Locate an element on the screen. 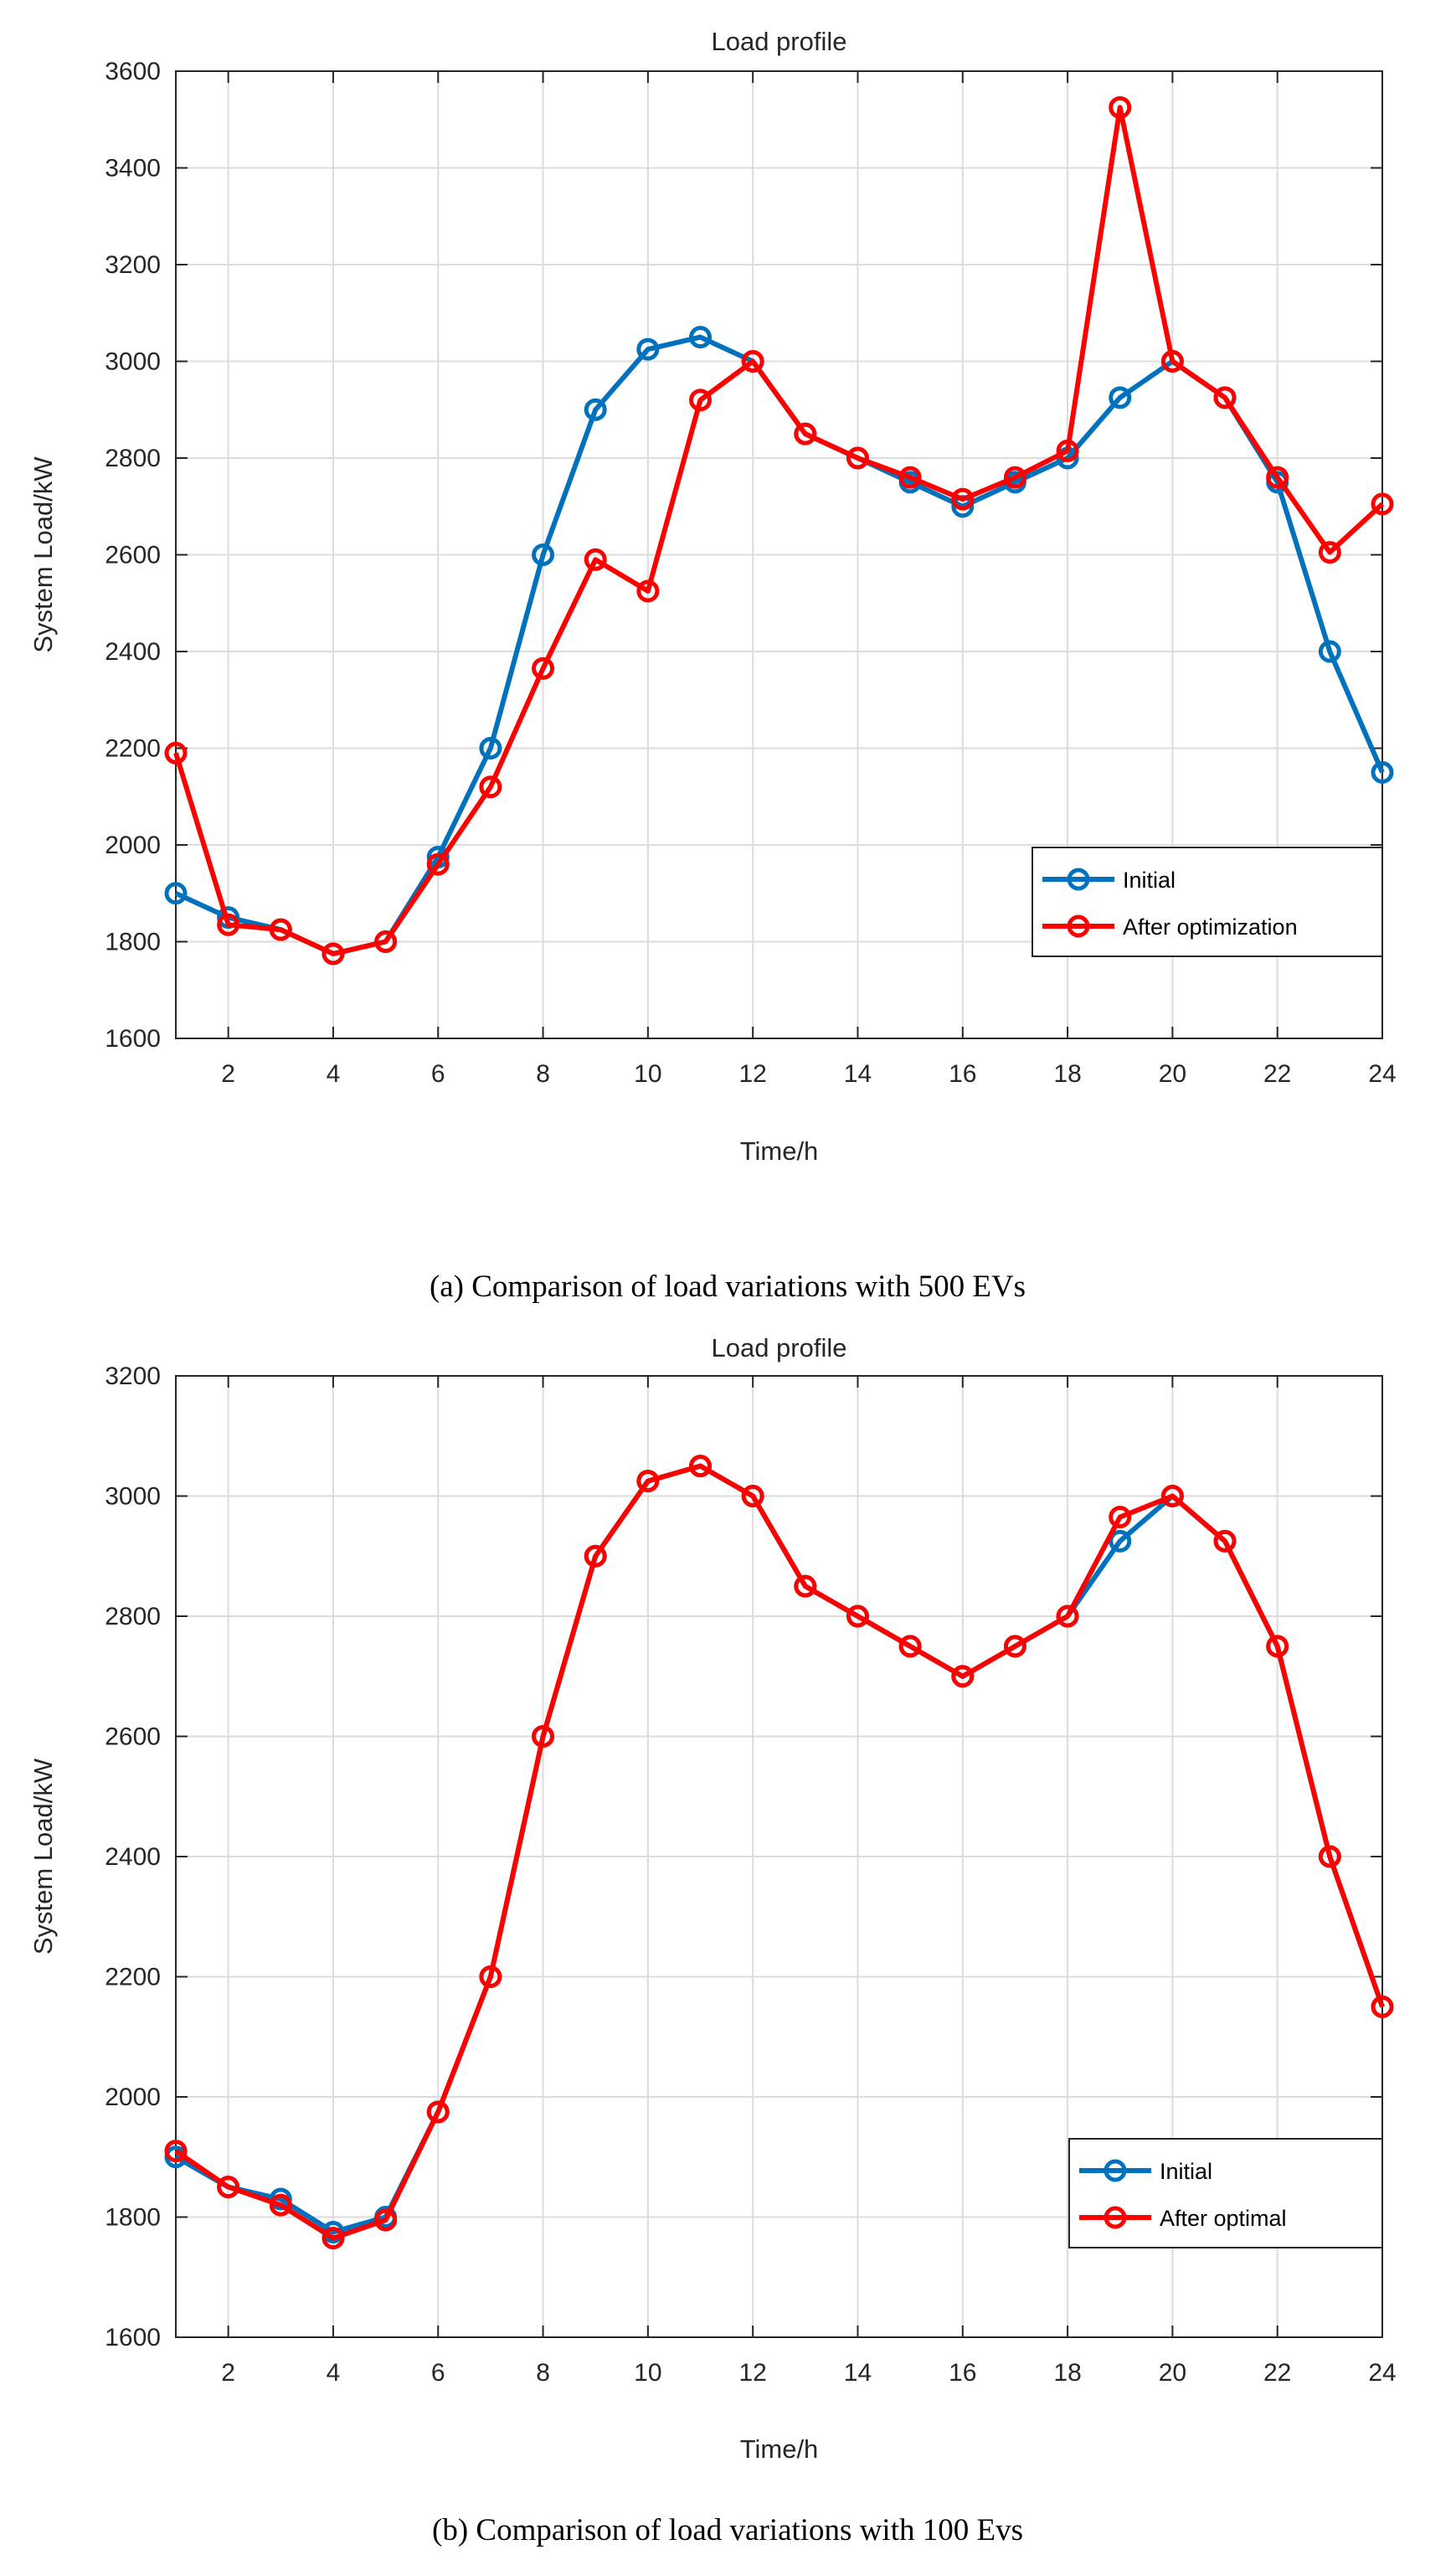 Image resolution: width=1456 pixels, height=2560 pixels. legend-label: After optimal is located at coordinates (1223, 2218).